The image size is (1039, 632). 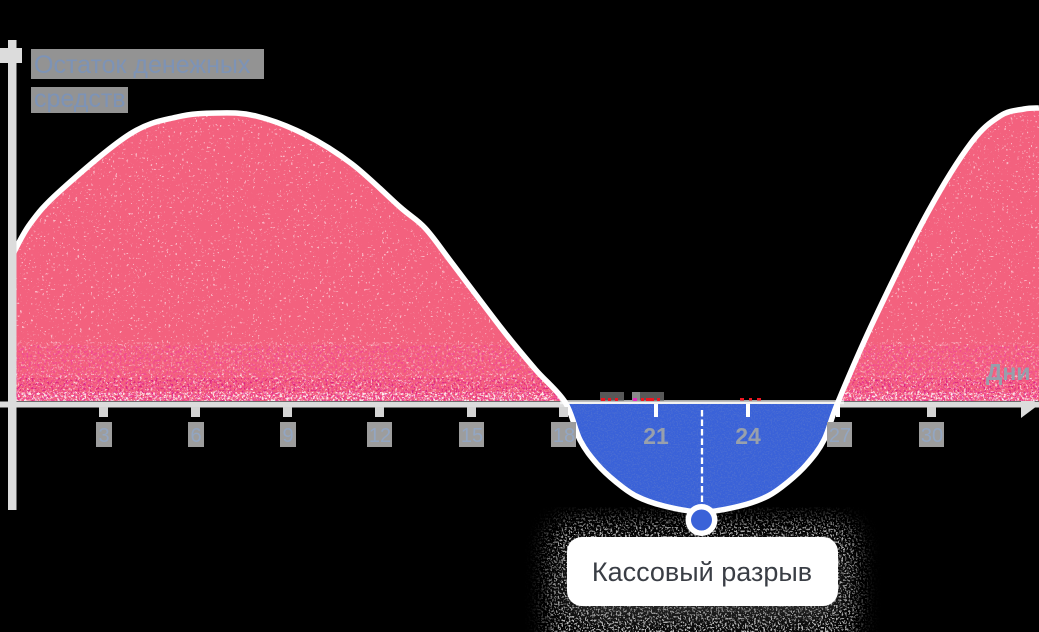 I want to click on svg-text: средств, so click(x=80, y=99).